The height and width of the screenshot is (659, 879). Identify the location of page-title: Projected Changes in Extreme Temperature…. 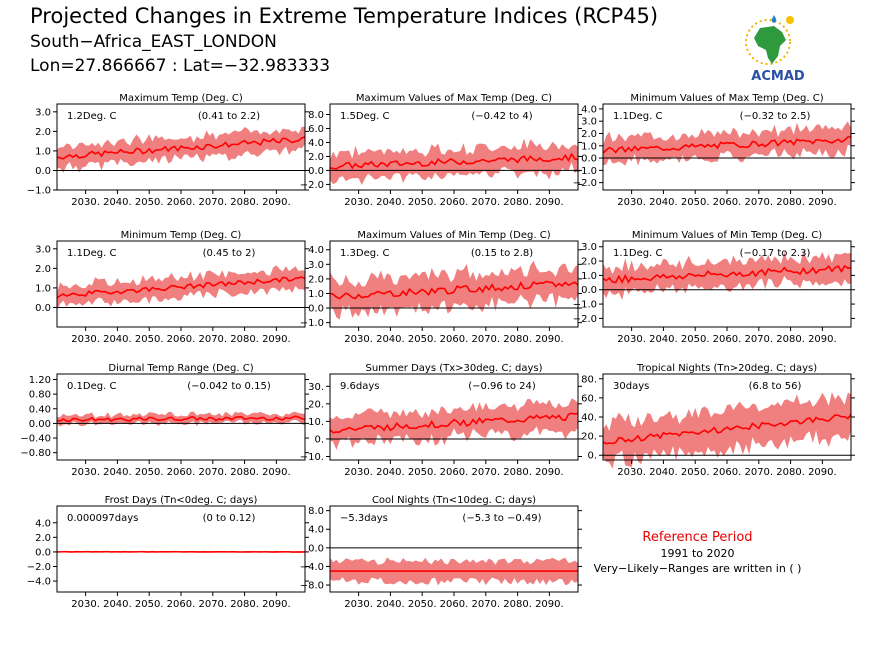
(344, 16).